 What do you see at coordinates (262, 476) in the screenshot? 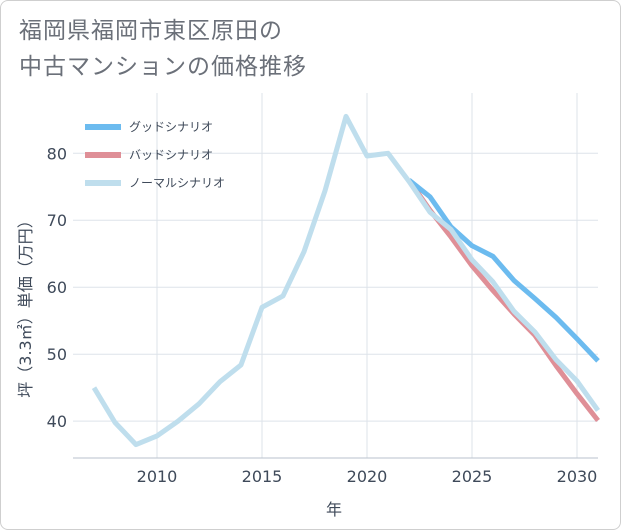
I see `x-tick-label: 2015` at bounding box center [262, 476].